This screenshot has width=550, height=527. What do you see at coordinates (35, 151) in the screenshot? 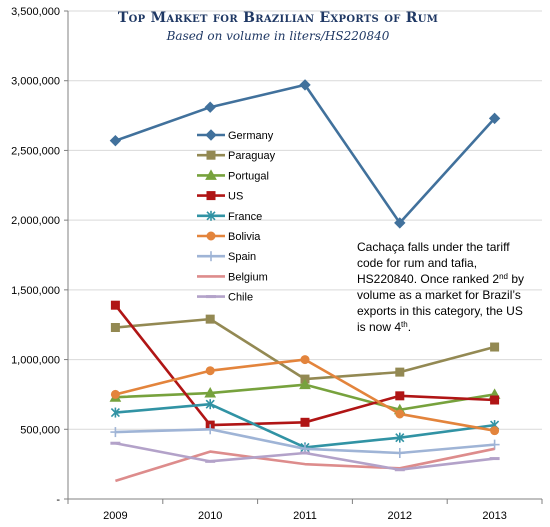
I see `y-tick-label: 2,500,000` at bounding box center [35, 151].